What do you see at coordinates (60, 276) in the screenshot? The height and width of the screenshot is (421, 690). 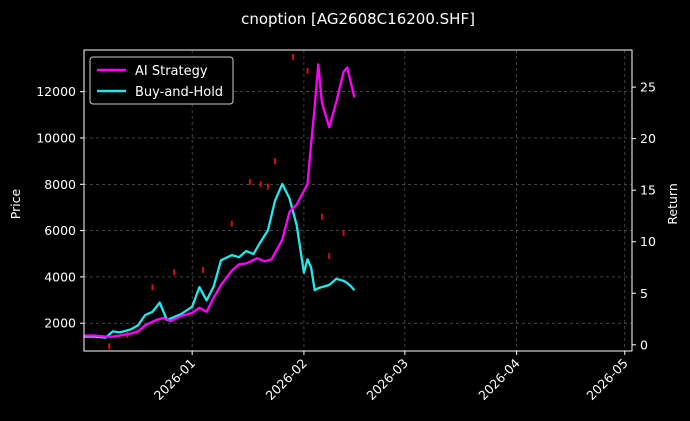 I see `y-tick-label: 4000` at bounding box center [60, 276].